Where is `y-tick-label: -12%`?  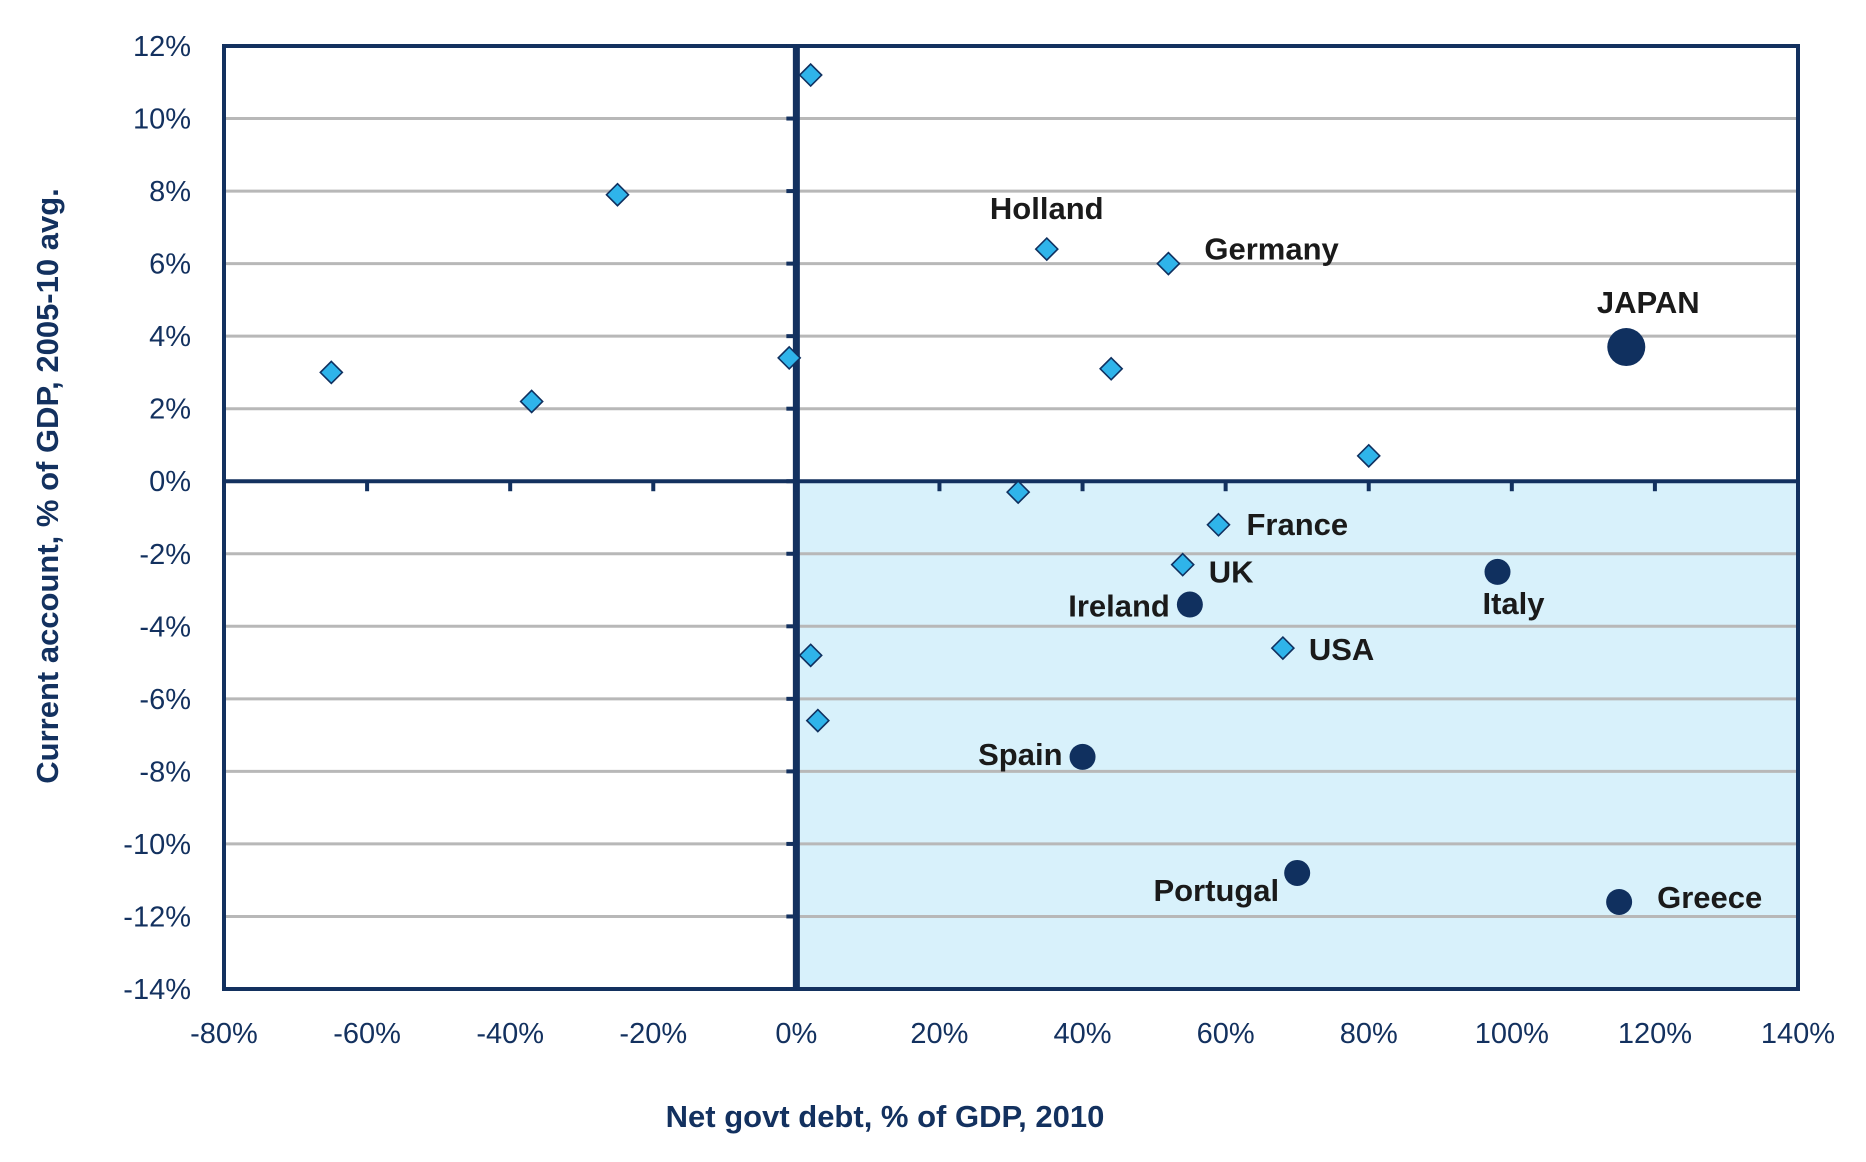
y-tick-label: -12% is located at coordinates (157, 917).